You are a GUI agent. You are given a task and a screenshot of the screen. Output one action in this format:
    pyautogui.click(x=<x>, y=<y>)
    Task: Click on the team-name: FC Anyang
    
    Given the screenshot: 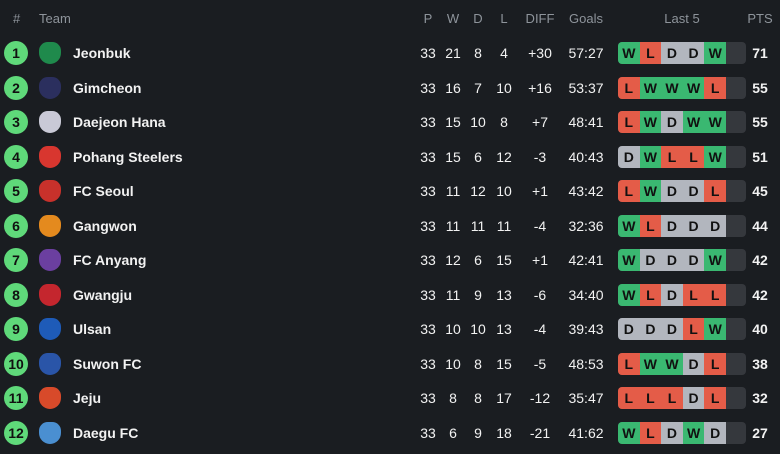 What is the action you would take?
    pyautogui.click(x=110, y=260)
    